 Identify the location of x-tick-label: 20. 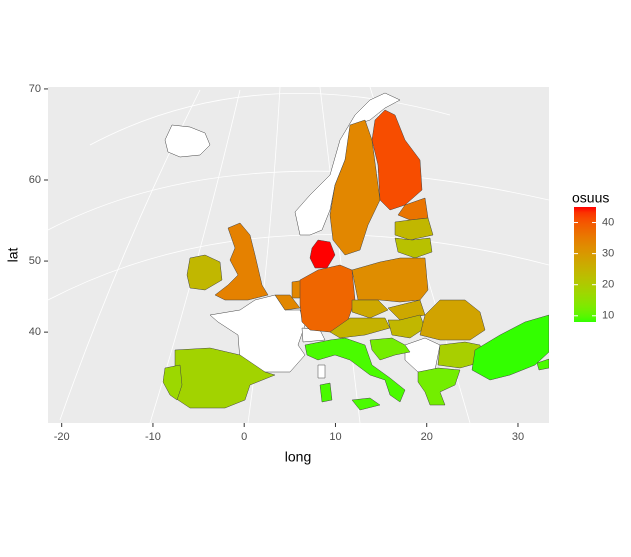
(427, 437).